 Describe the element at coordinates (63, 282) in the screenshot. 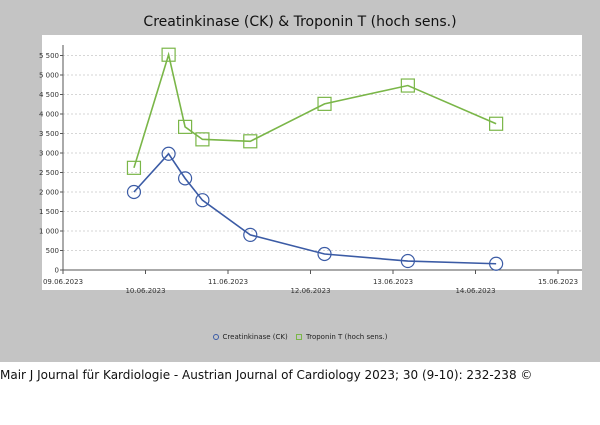

I see `x-tick-label: 09.06.2023` at that location.